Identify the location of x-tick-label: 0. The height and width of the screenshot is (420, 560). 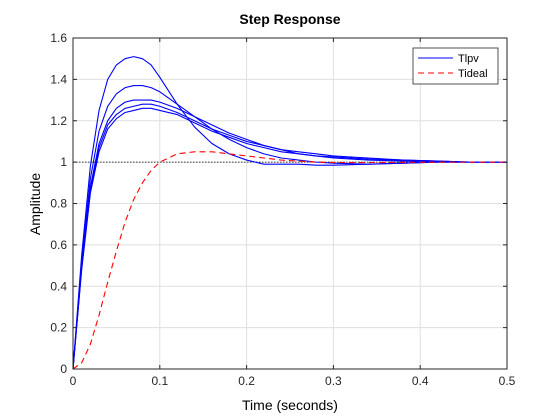
(73, 381).